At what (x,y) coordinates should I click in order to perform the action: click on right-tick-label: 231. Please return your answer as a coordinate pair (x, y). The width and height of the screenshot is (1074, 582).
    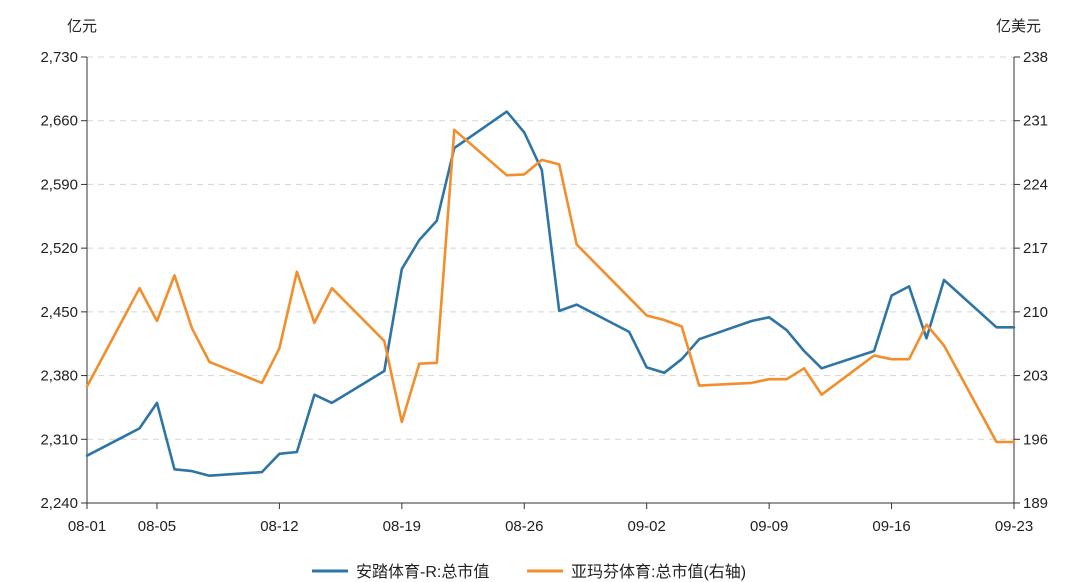
    Looking at the image, I should click on (1035, 121).